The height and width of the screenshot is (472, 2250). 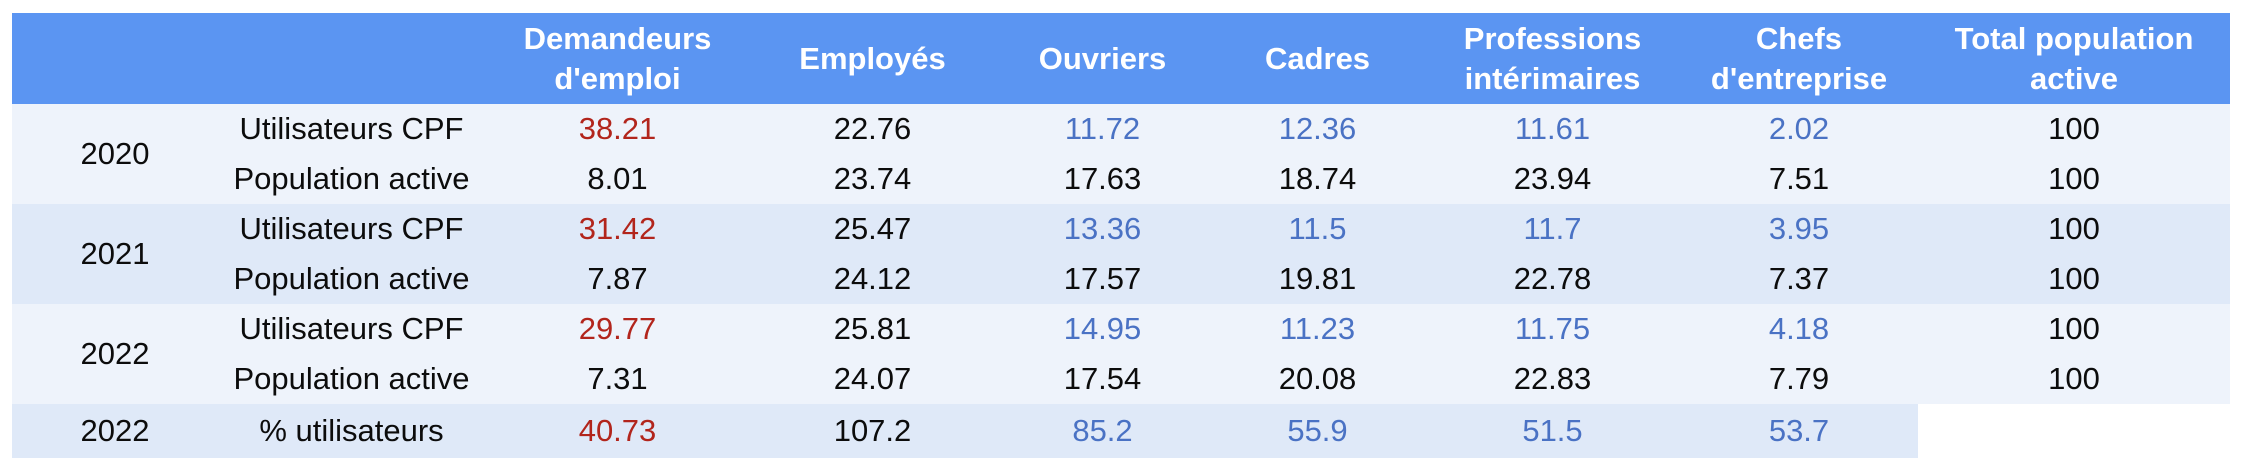 What do you see at coordinates (1552, 329) in the screenshot?
I see `value-cell: 11.75` at bounding box center [1552, 329].